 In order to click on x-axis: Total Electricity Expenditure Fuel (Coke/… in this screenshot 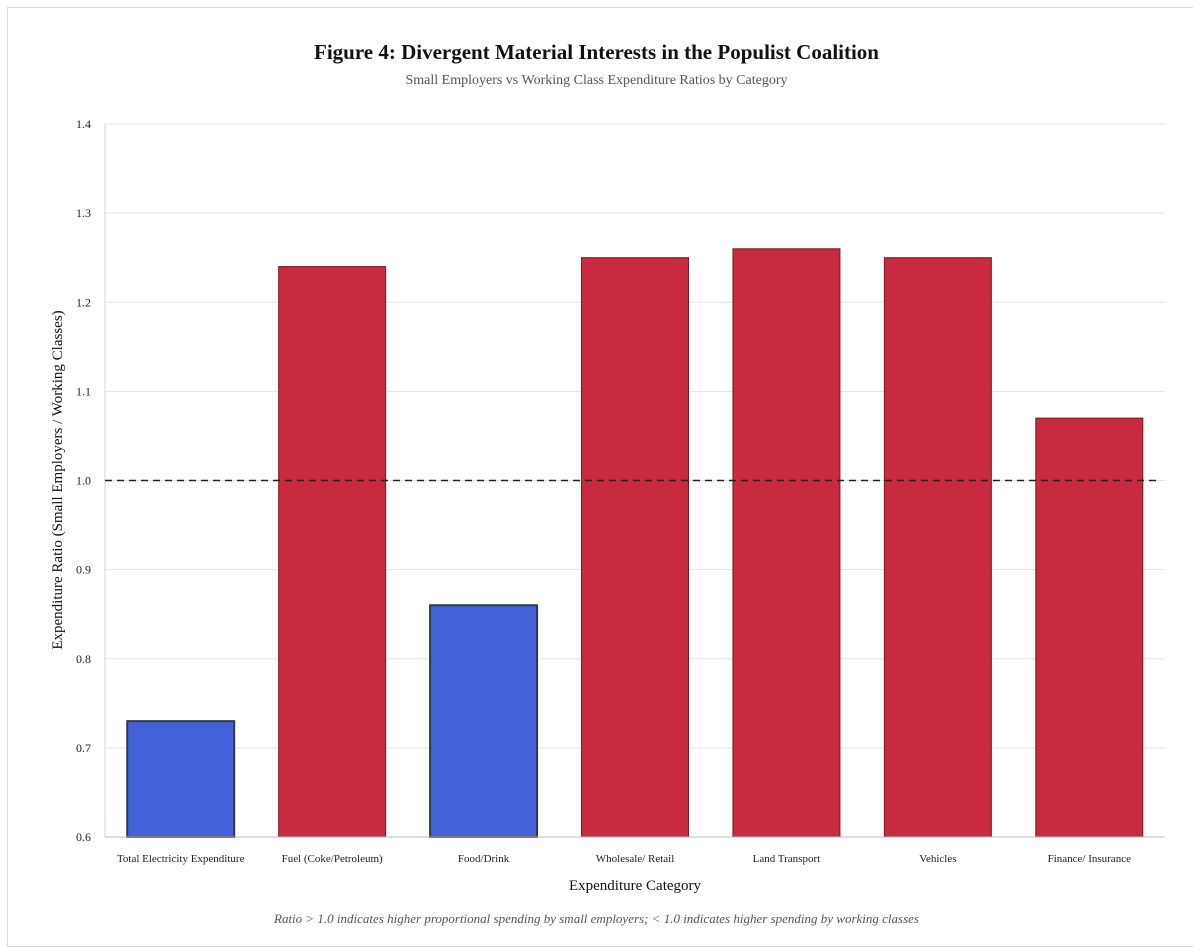, I will do `click(635, 850)`.